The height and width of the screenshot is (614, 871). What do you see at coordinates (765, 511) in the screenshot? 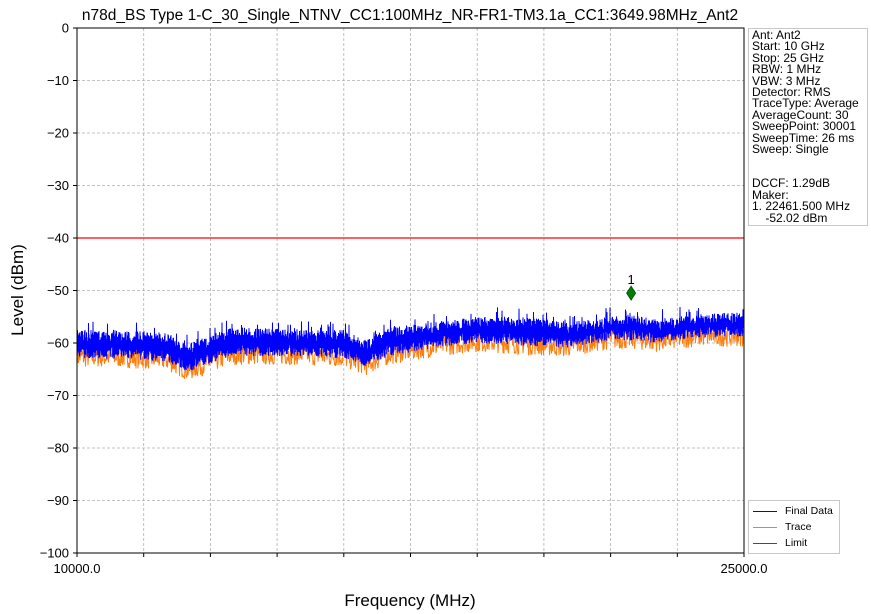
I see `legend-swatch-final-data` at bounding box center [765, 511].